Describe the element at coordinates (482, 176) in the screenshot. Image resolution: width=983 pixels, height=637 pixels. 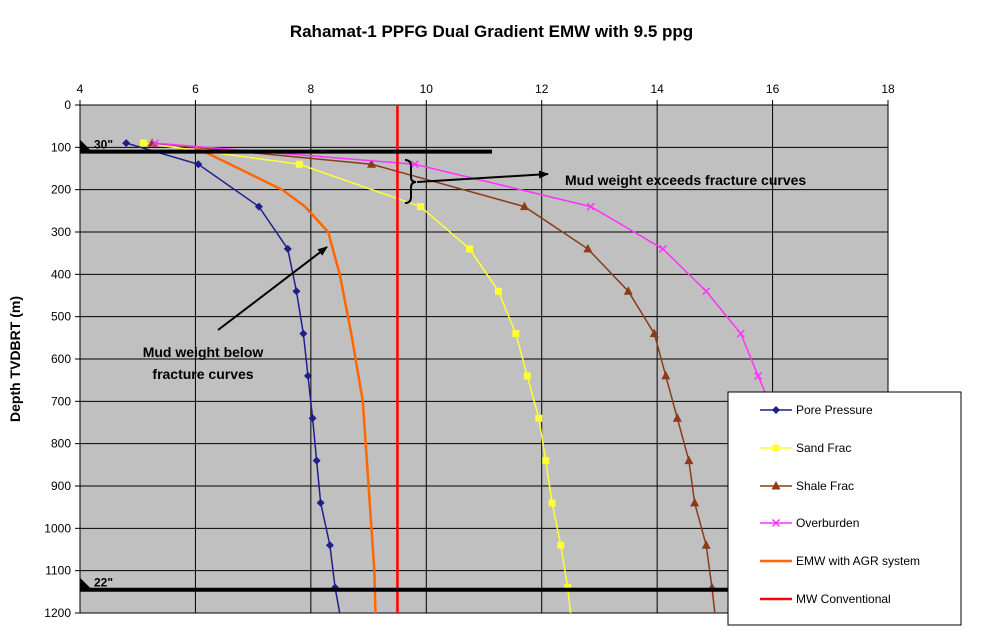
I see `annotation-arrow-exceeds` at that location.